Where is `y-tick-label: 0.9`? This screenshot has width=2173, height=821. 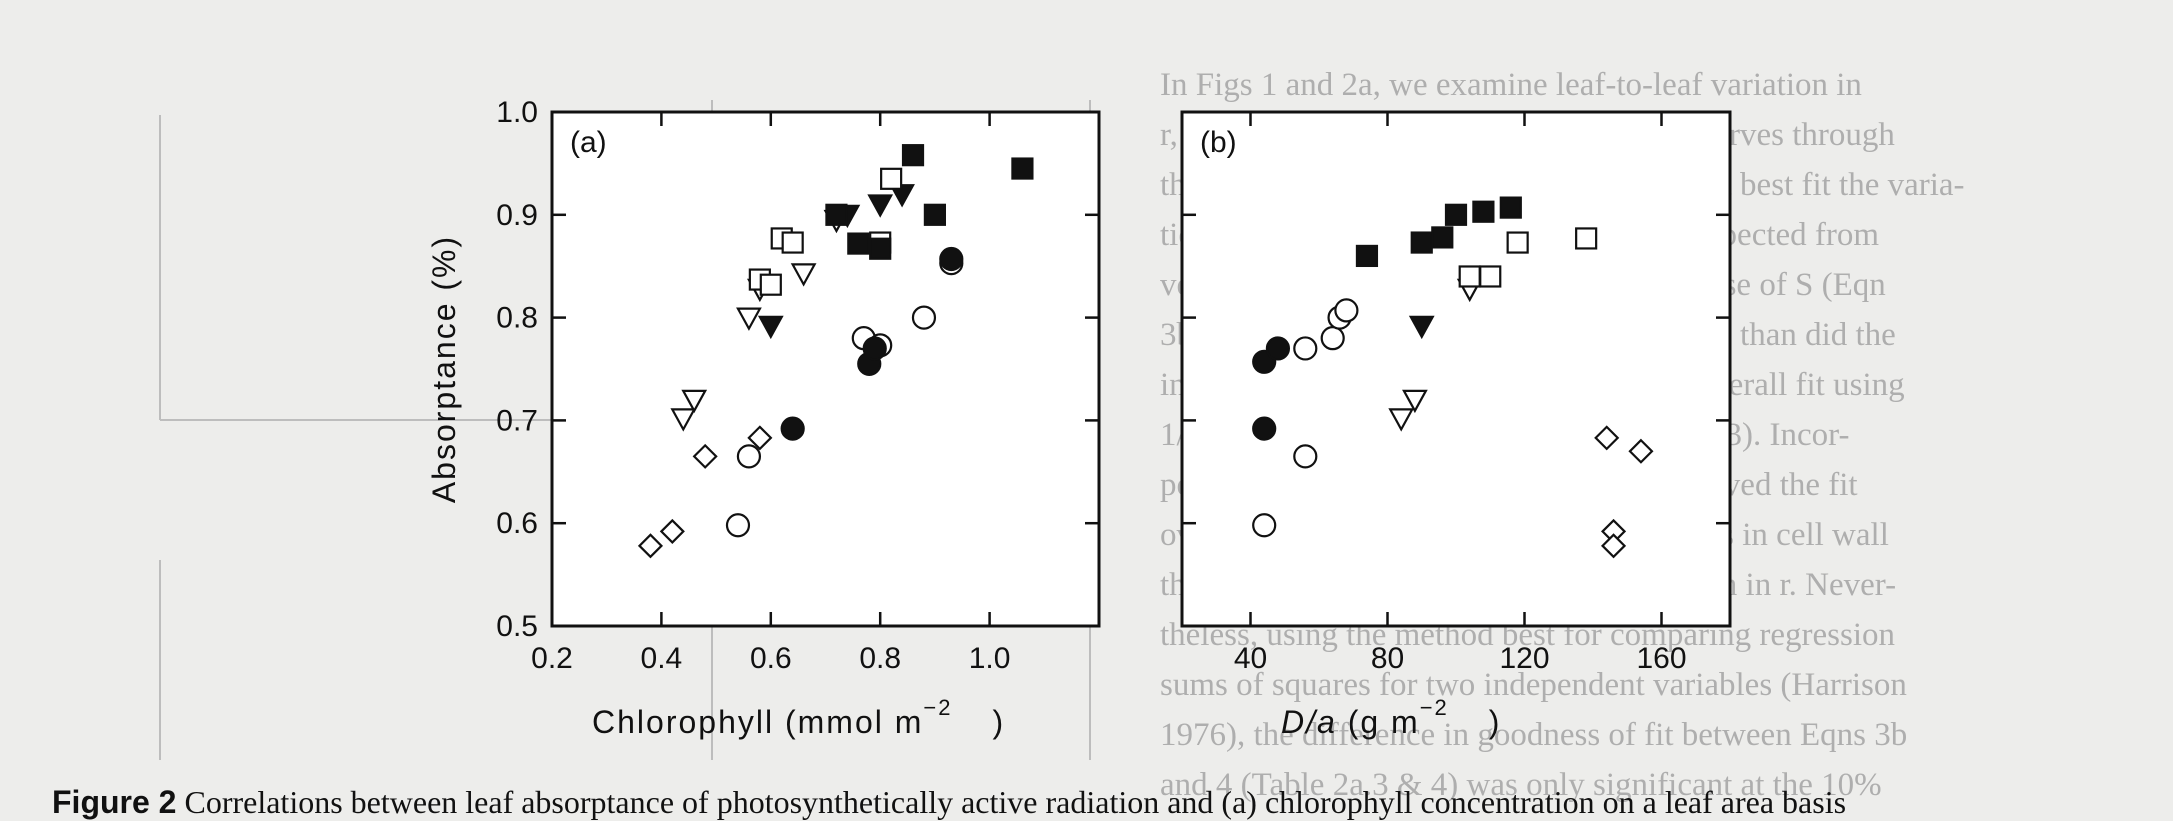 y-tick-label: 0.9 is located at coordinates (517, 215).